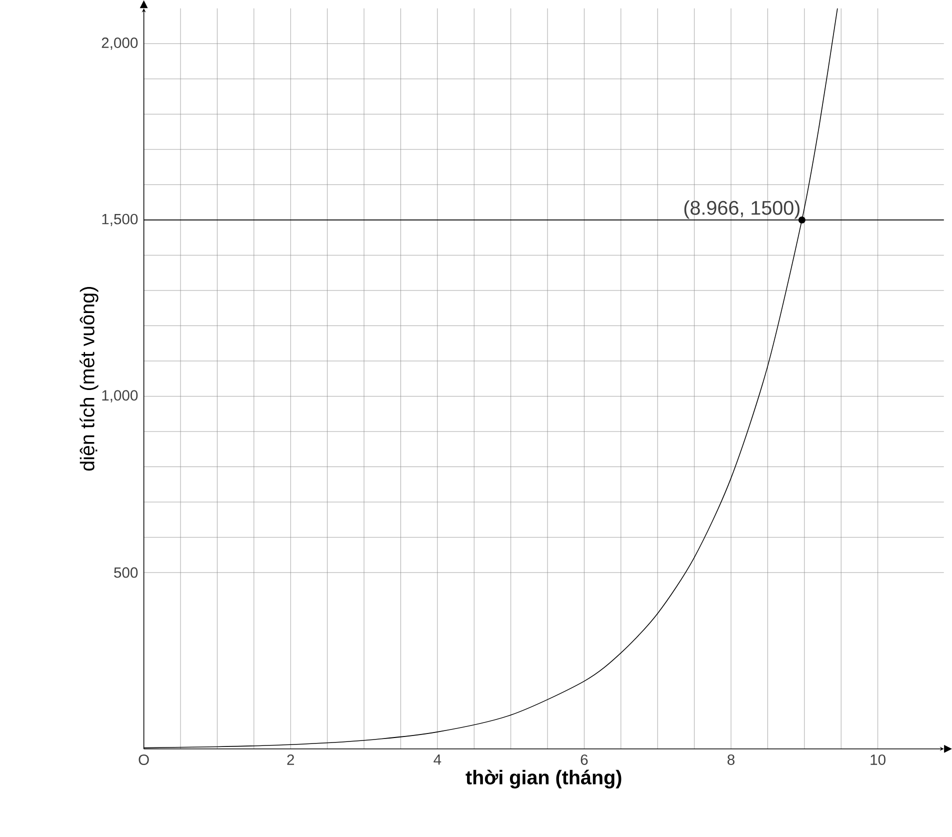 This screenshot has height=837, width=952. Describe the element at coordinates (89, 378) in the screenshot. I see `y-axis-title: diện tích (mét vuông)` at that location.